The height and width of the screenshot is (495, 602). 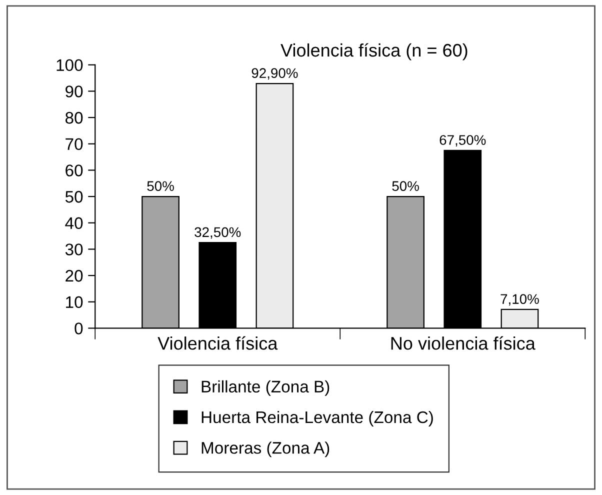 I want to click on data-label: 32,50%, so click(x=217, y=233).